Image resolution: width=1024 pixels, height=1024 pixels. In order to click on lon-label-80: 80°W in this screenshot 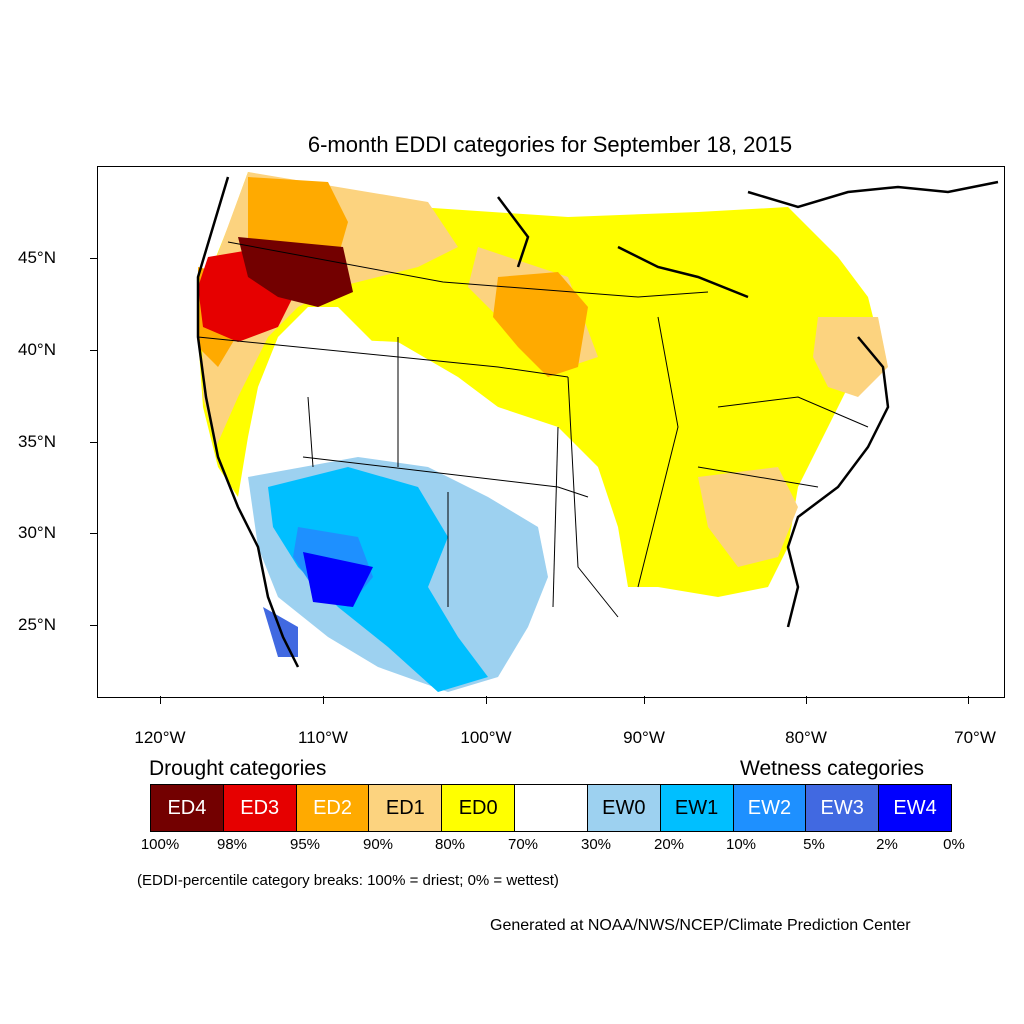, I will do `click(806, 737)`.